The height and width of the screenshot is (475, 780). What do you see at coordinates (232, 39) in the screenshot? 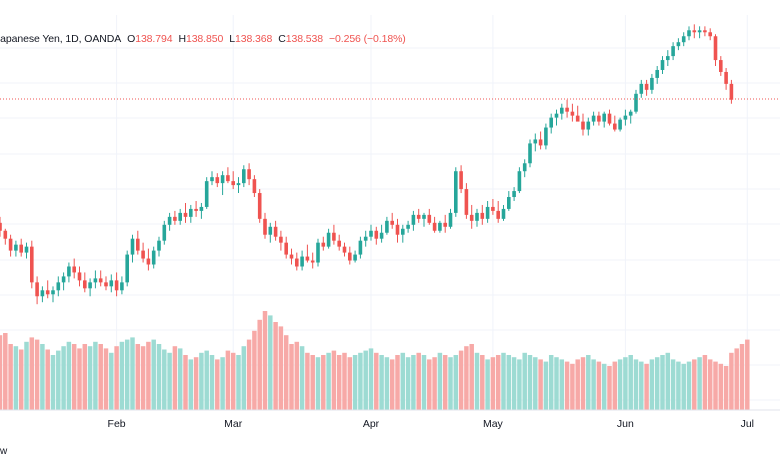
I see `low-label: L` at bounding box center [232, 39].